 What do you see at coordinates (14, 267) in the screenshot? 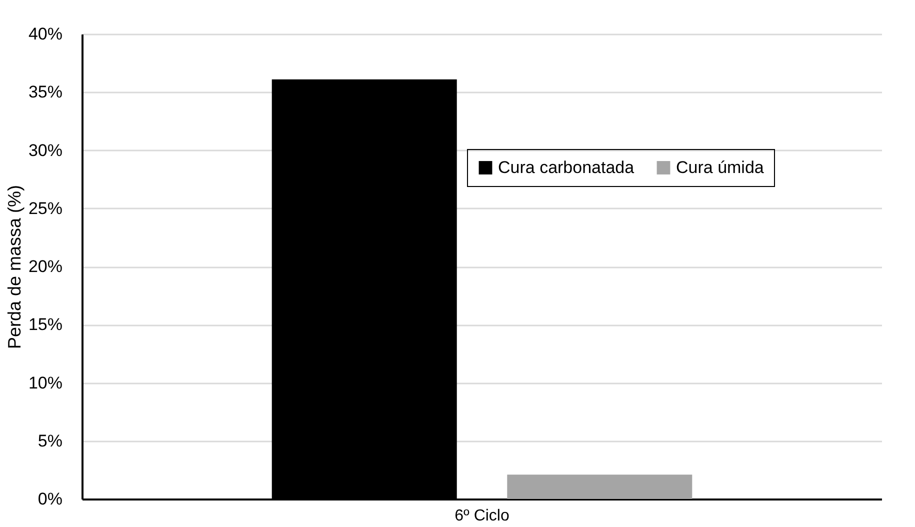
I see `y-axis-title: Perda de massa (%)` at bounding box center [14, 267].